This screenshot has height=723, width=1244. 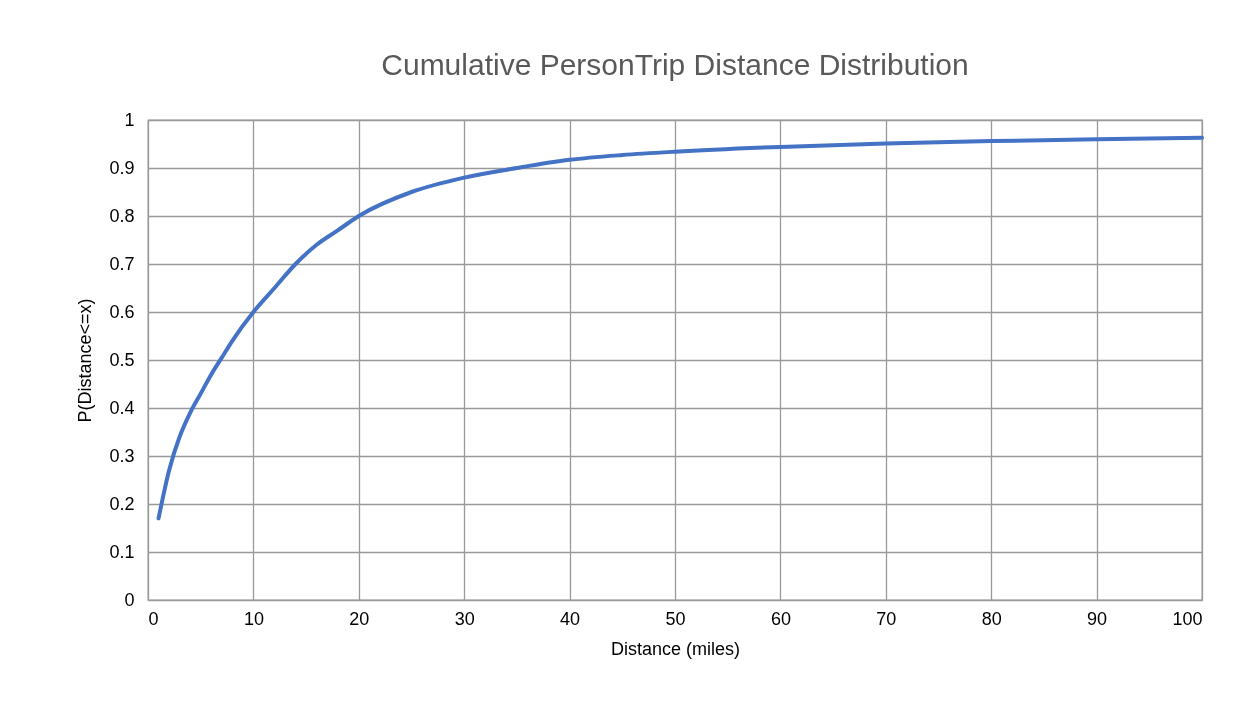 What do you see at coordinates (153, 618) in the screenshot?
I see `x-tick-label: 0` at bounding box center [153, 618].